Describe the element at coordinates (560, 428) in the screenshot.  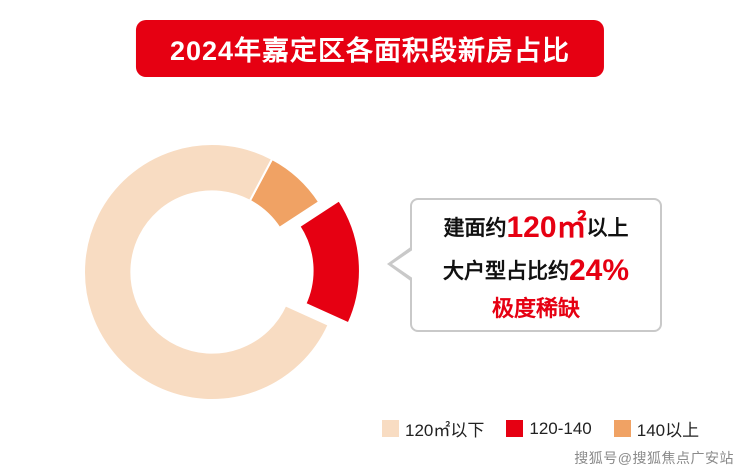
I see `legend-label-120-140: 120-140` at that location.